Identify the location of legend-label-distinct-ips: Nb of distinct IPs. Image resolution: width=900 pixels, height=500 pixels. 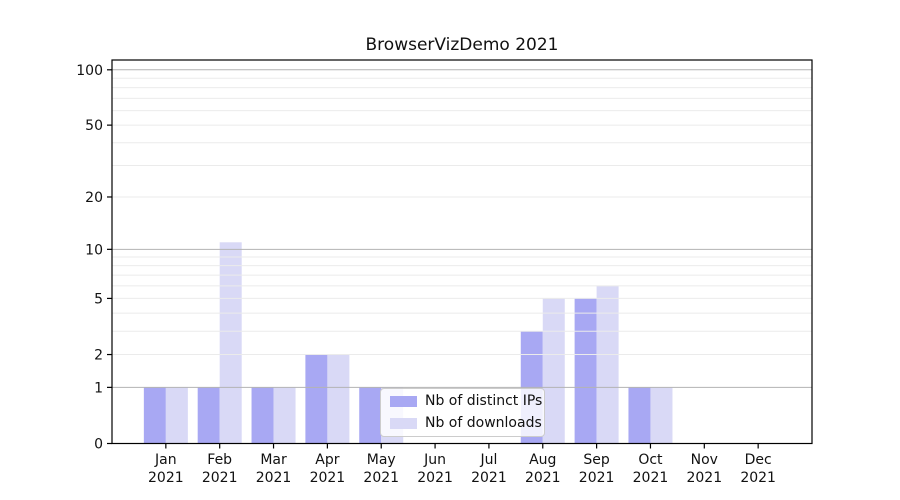
(484, 401).